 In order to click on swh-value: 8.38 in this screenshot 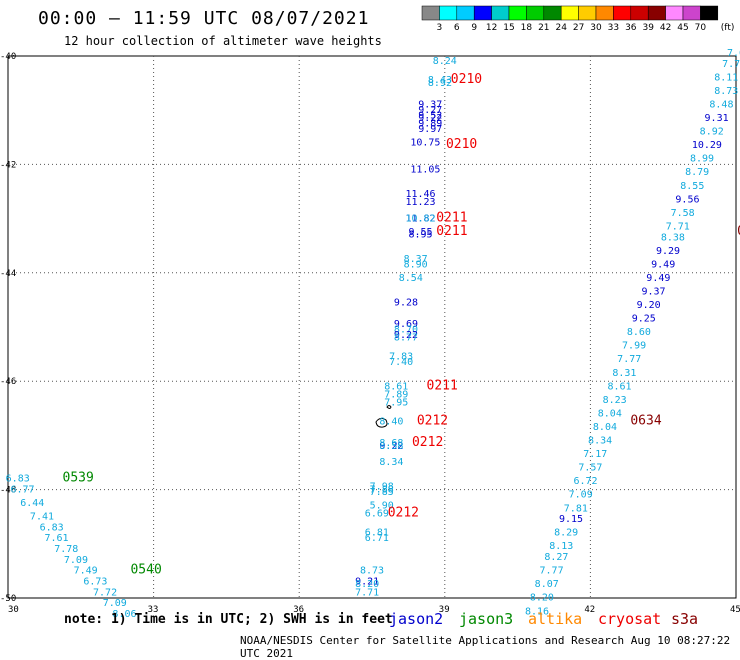, I will do `click(673, 237)`.